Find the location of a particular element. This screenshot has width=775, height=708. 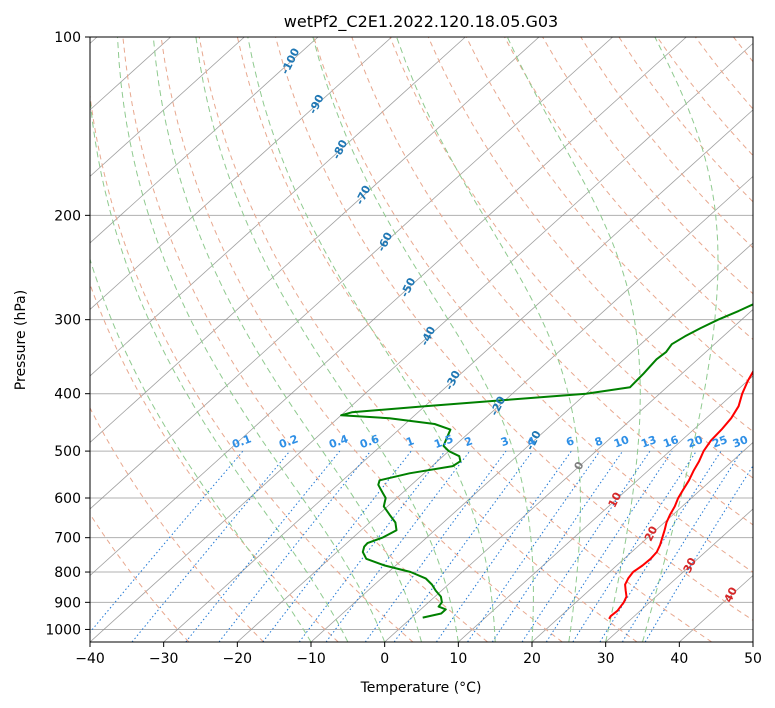

x-axis-title: Temperature (°C) is located at coordinates (421, 688).